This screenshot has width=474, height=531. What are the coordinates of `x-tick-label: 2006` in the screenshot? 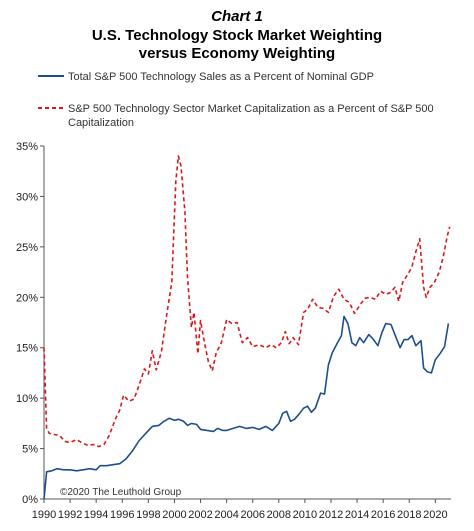 It's located at (252, 515).